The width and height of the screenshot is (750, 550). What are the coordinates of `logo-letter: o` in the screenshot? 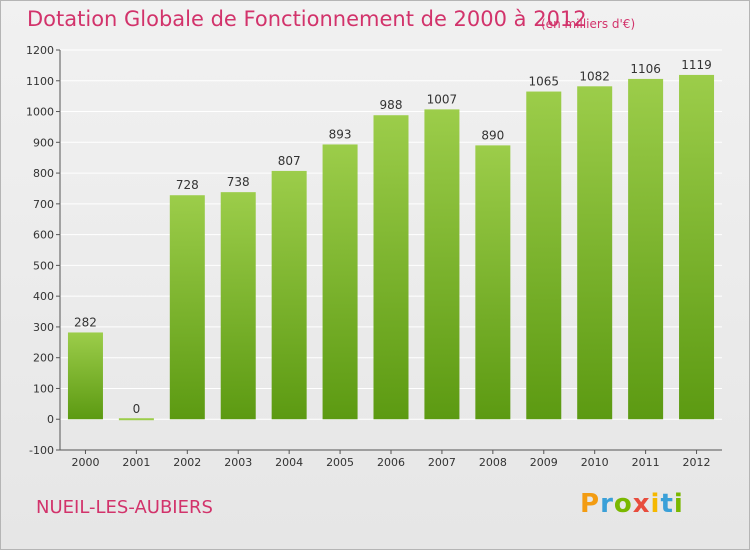 It's located at (623, 504).